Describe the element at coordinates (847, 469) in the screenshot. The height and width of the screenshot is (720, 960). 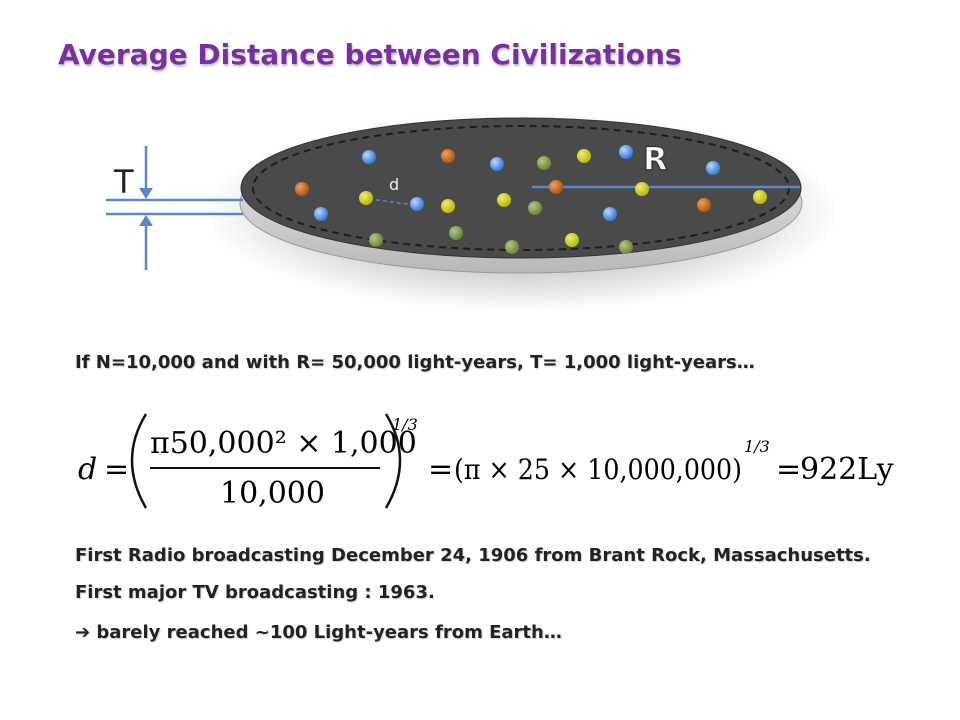
I see `formula-result: 922Ly` at that location.